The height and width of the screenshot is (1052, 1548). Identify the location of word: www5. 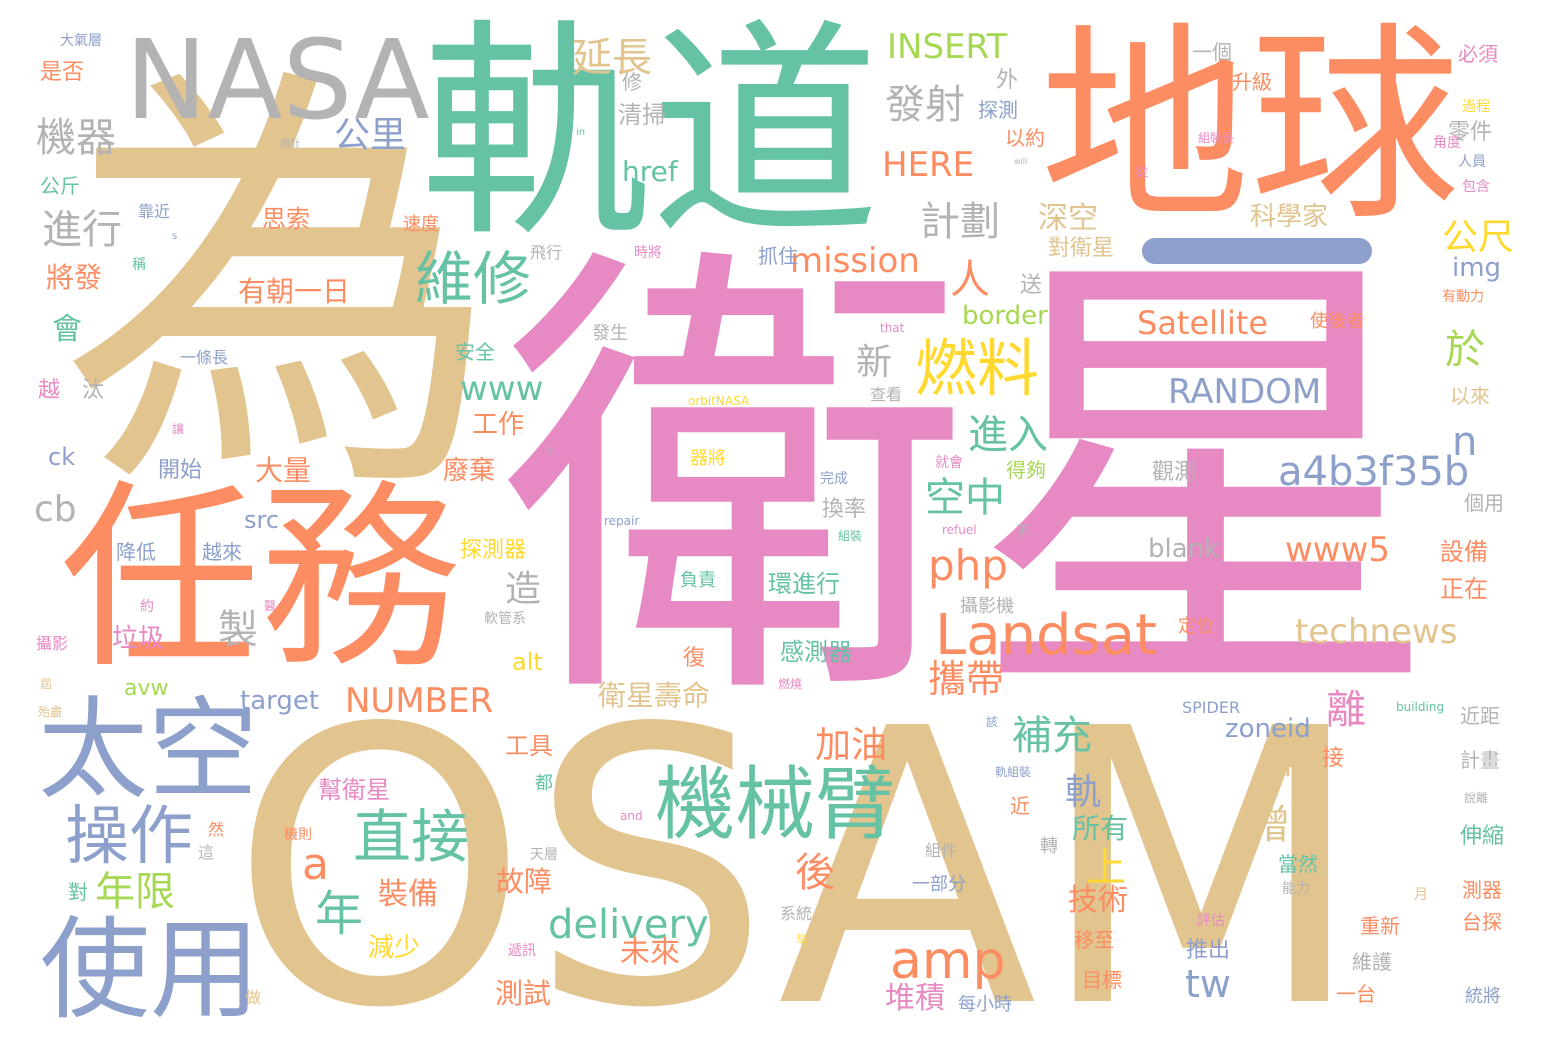
(1338, 550).